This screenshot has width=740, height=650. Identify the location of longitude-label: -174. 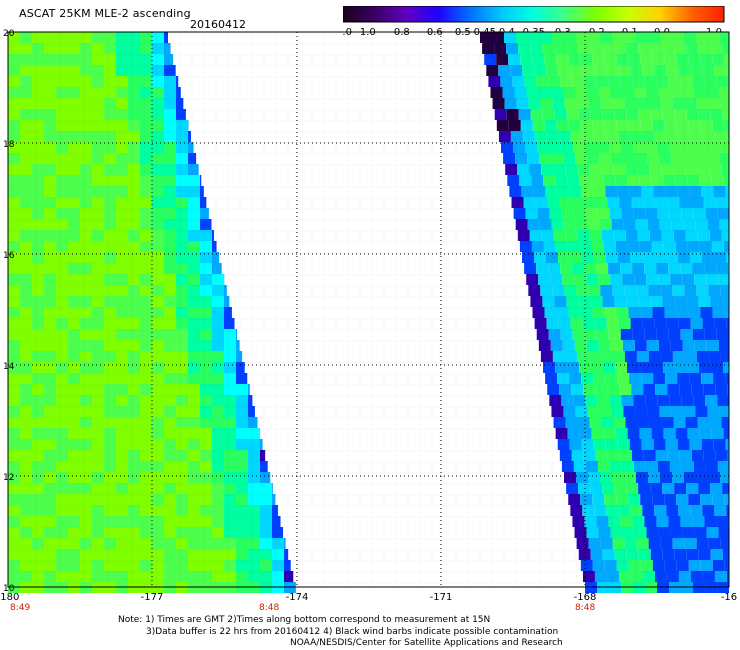
(297, 597).